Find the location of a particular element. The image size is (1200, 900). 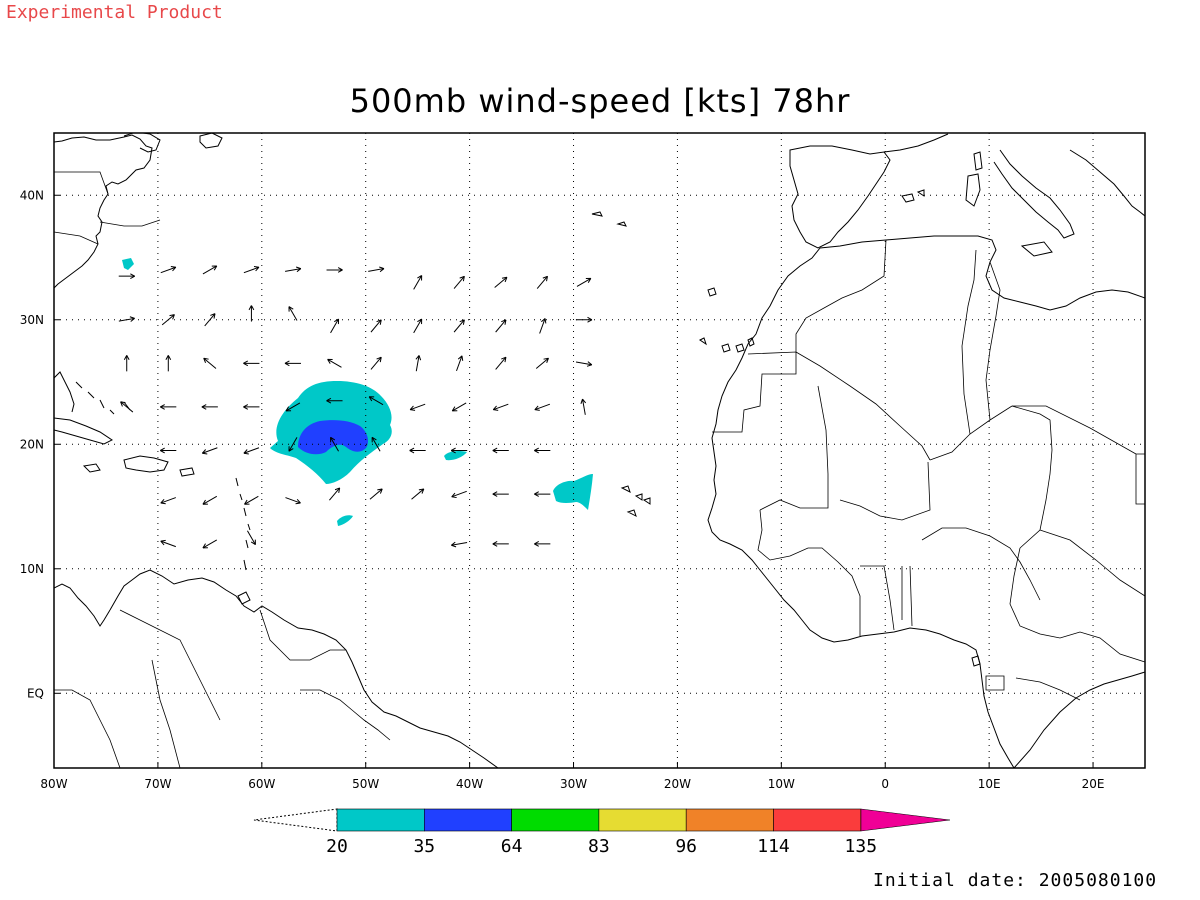

lon-tick-label: 20E is located at coordinates (1093, 784).